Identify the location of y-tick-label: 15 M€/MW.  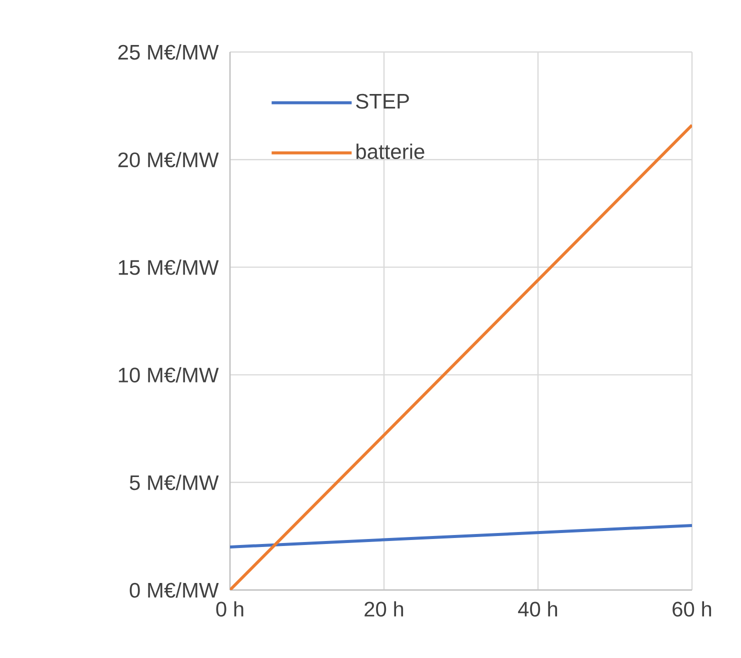
(168, 267).